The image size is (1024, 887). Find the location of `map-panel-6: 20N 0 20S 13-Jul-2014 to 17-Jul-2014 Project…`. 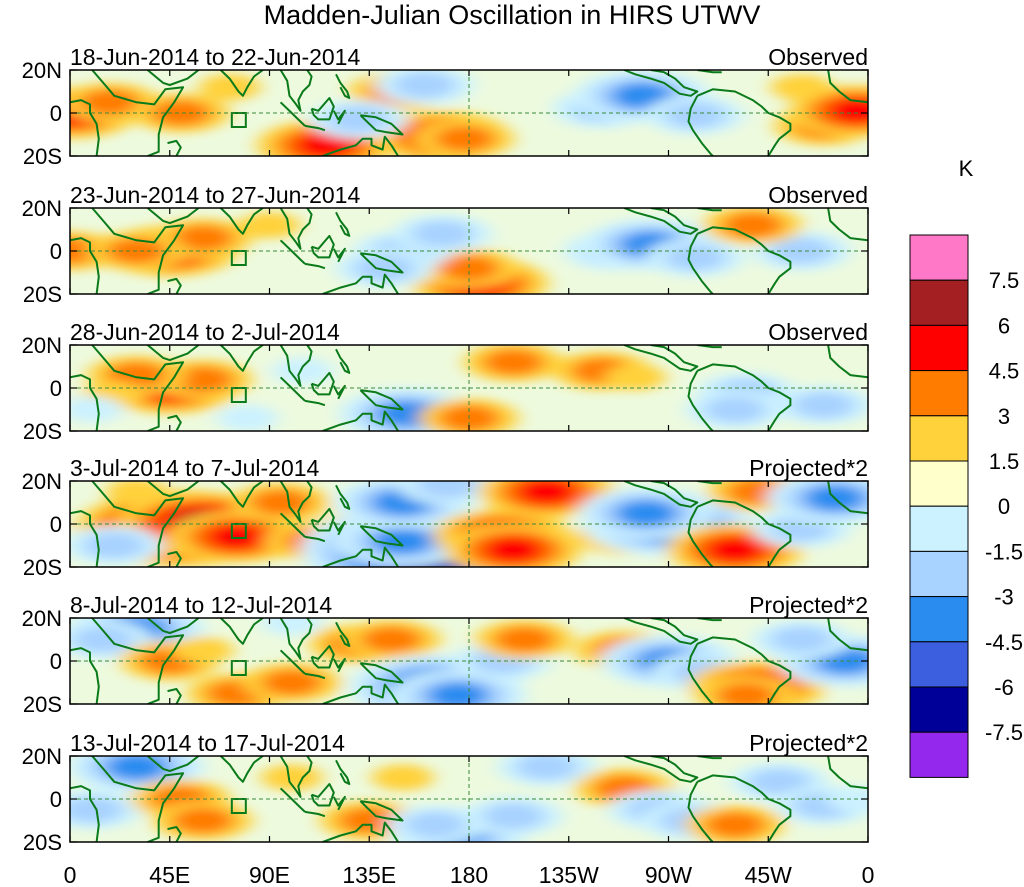

map-panel-6: 20N 0 20S 13-Jul-2014 to 17-Jul-2014 Project… is located at coordinates (445, 792).